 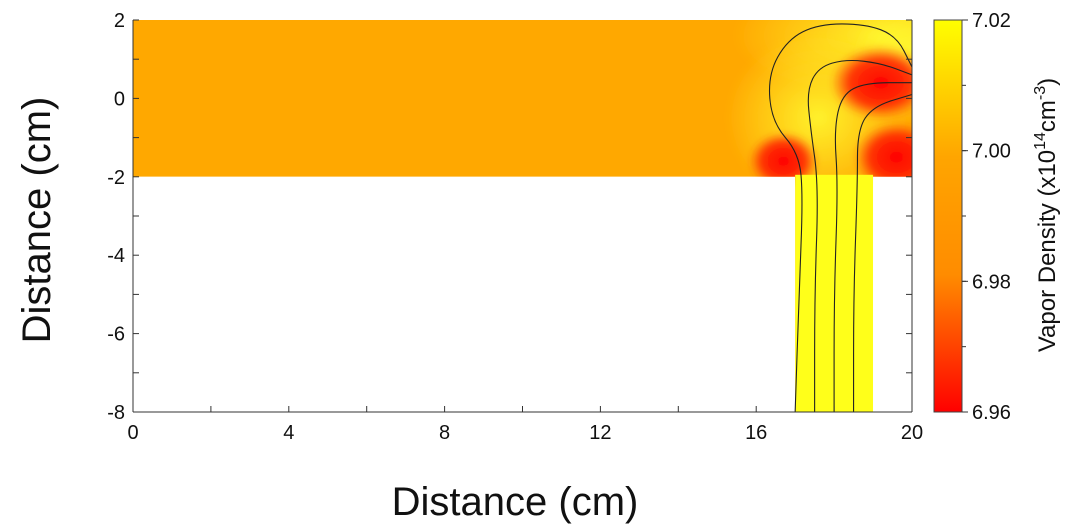 I want to click on x-tick-label: 16, so click(x=756, y=433).